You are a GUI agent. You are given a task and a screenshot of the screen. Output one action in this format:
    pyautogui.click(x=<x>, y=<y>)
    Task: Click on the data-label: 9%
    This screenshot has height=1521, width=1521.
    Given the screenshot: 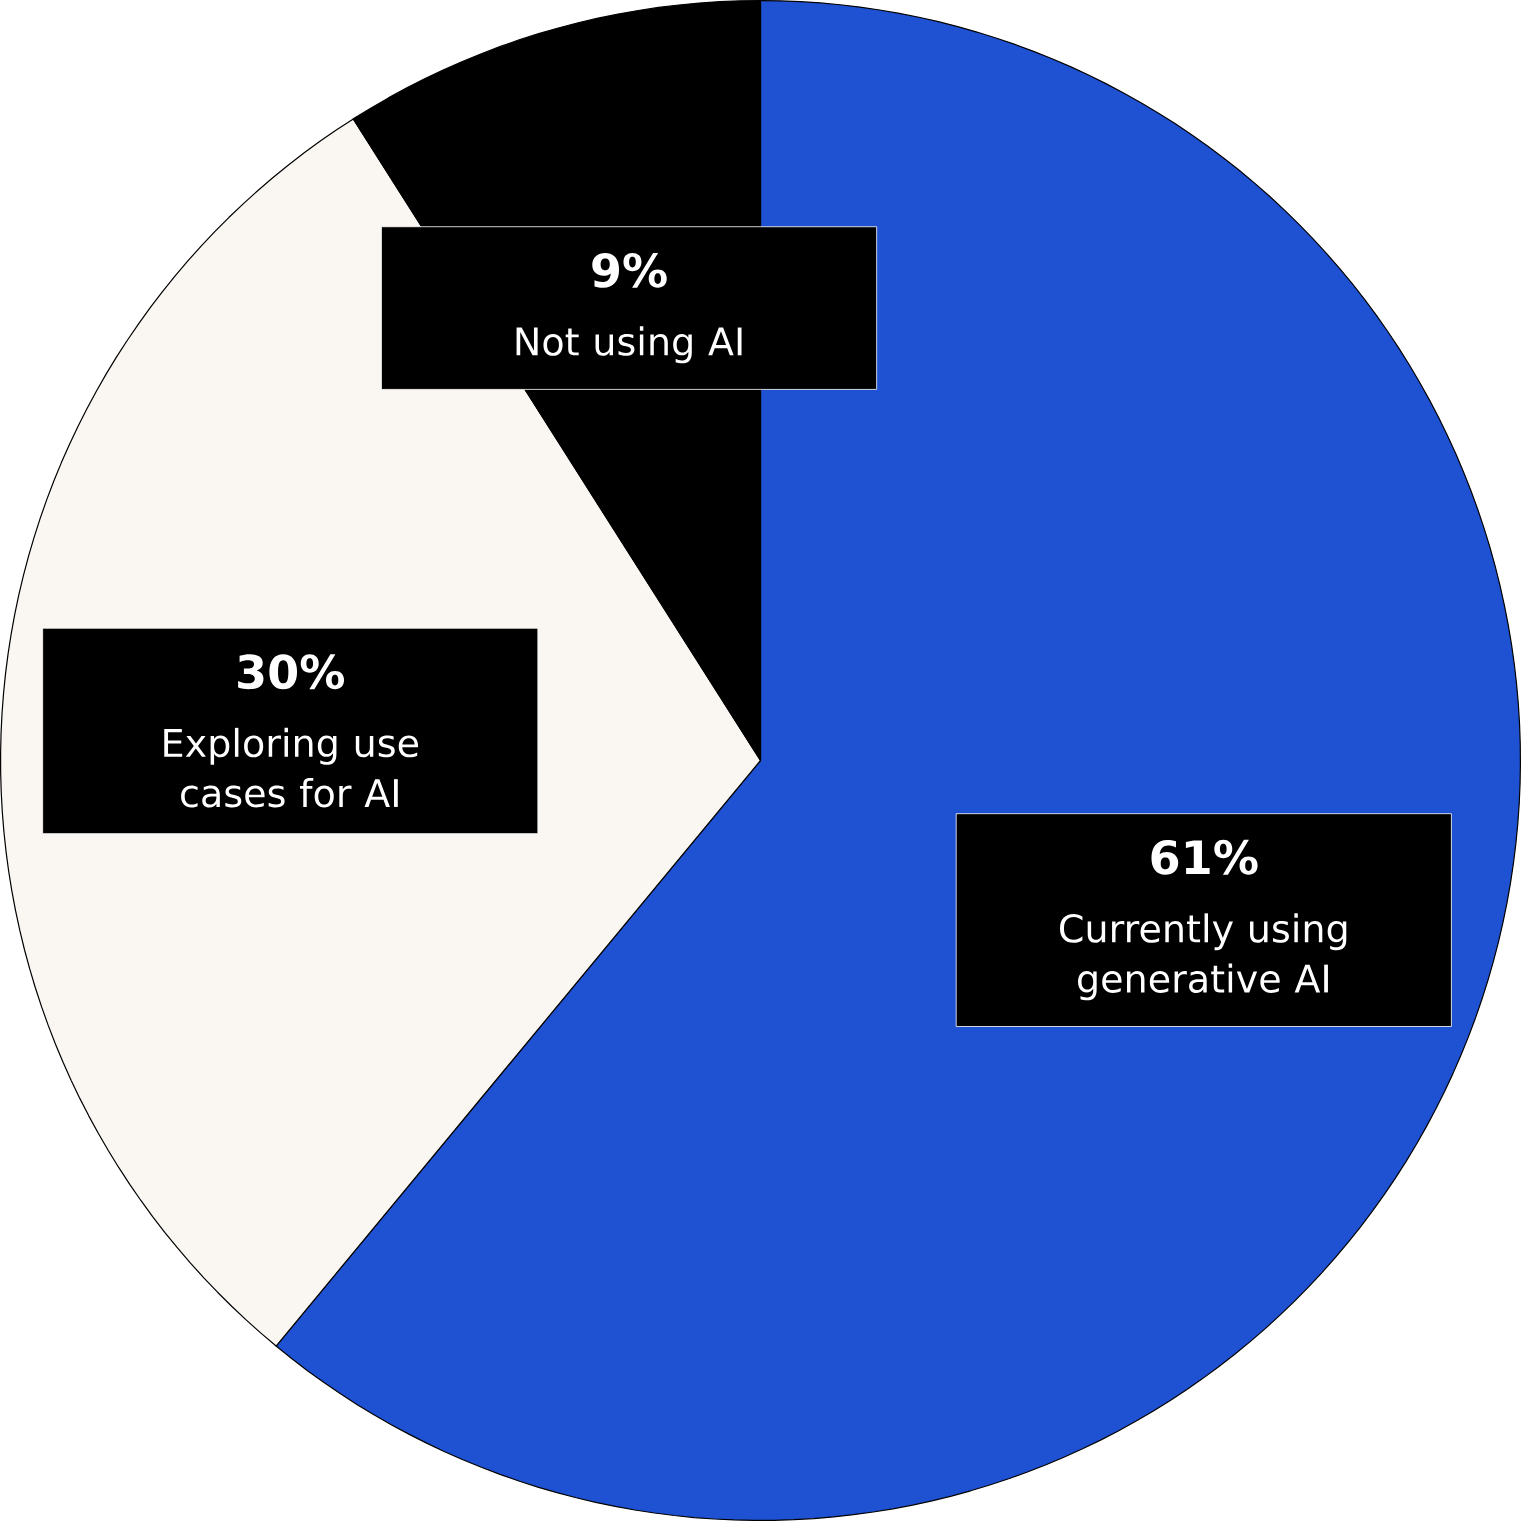 What is the action you would take?
    pyautogui.click(x=629, y=270)
    